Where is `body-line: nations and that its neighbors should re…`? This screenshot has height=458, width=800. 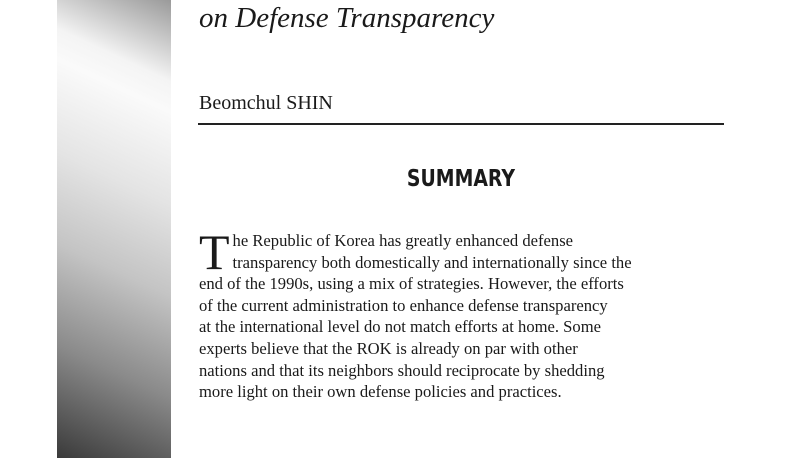 body-line: nations and that its neighbors should re… is located at coordinates (402, 370).